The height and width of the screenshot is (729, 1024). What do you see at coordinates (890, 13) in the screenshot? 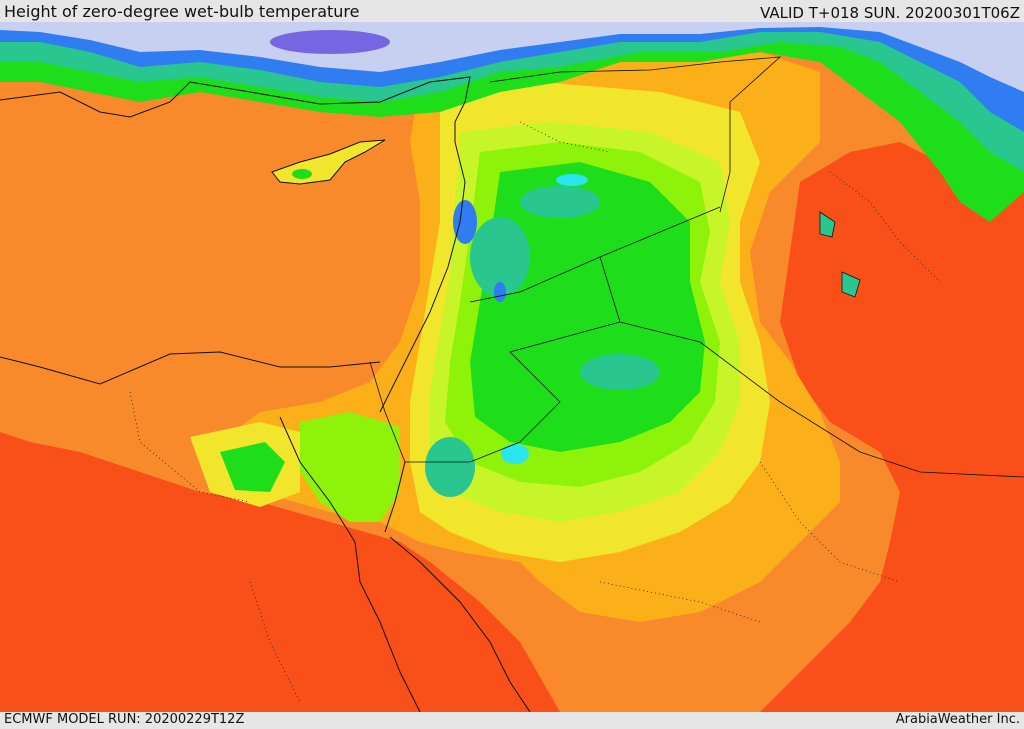
I see `valid-time-label: VALID T+018 SUN. 20200301T06Z` at bounding box center [890, 13].